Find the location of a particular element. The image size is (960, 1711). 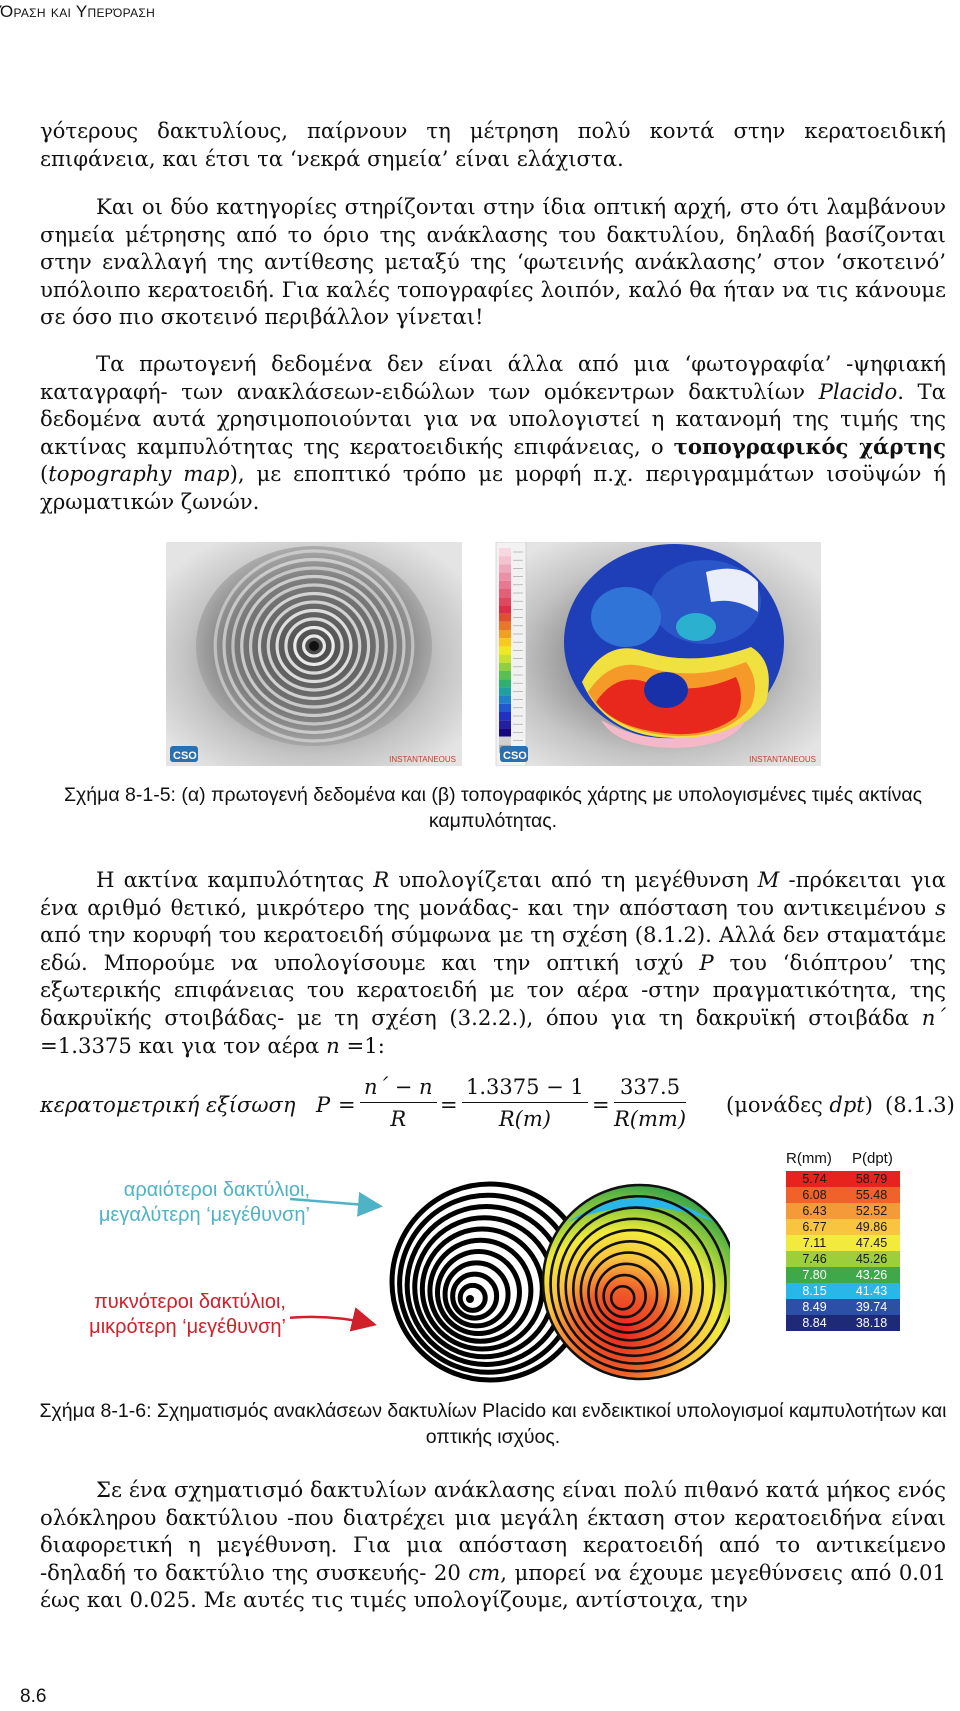

power-cell: 41.43 is located at coordinates (871, 1291).